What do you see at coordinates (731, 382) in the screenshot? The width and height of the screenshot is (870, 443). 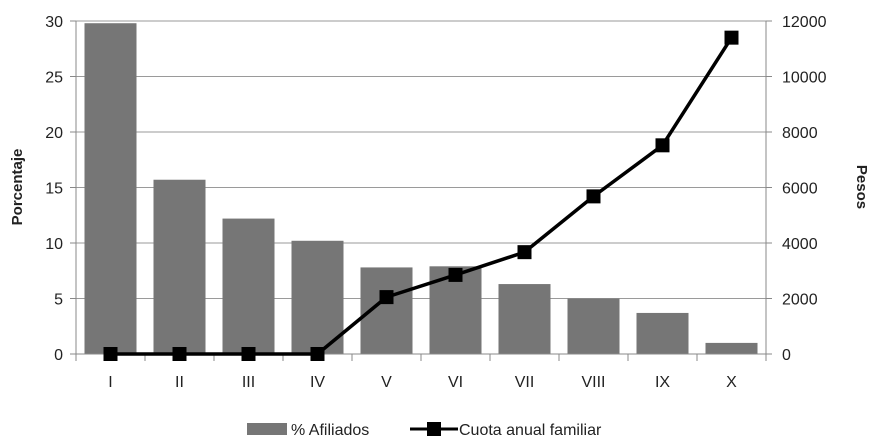 I see `x-tick-label: X` at bounding box center [731, 382].